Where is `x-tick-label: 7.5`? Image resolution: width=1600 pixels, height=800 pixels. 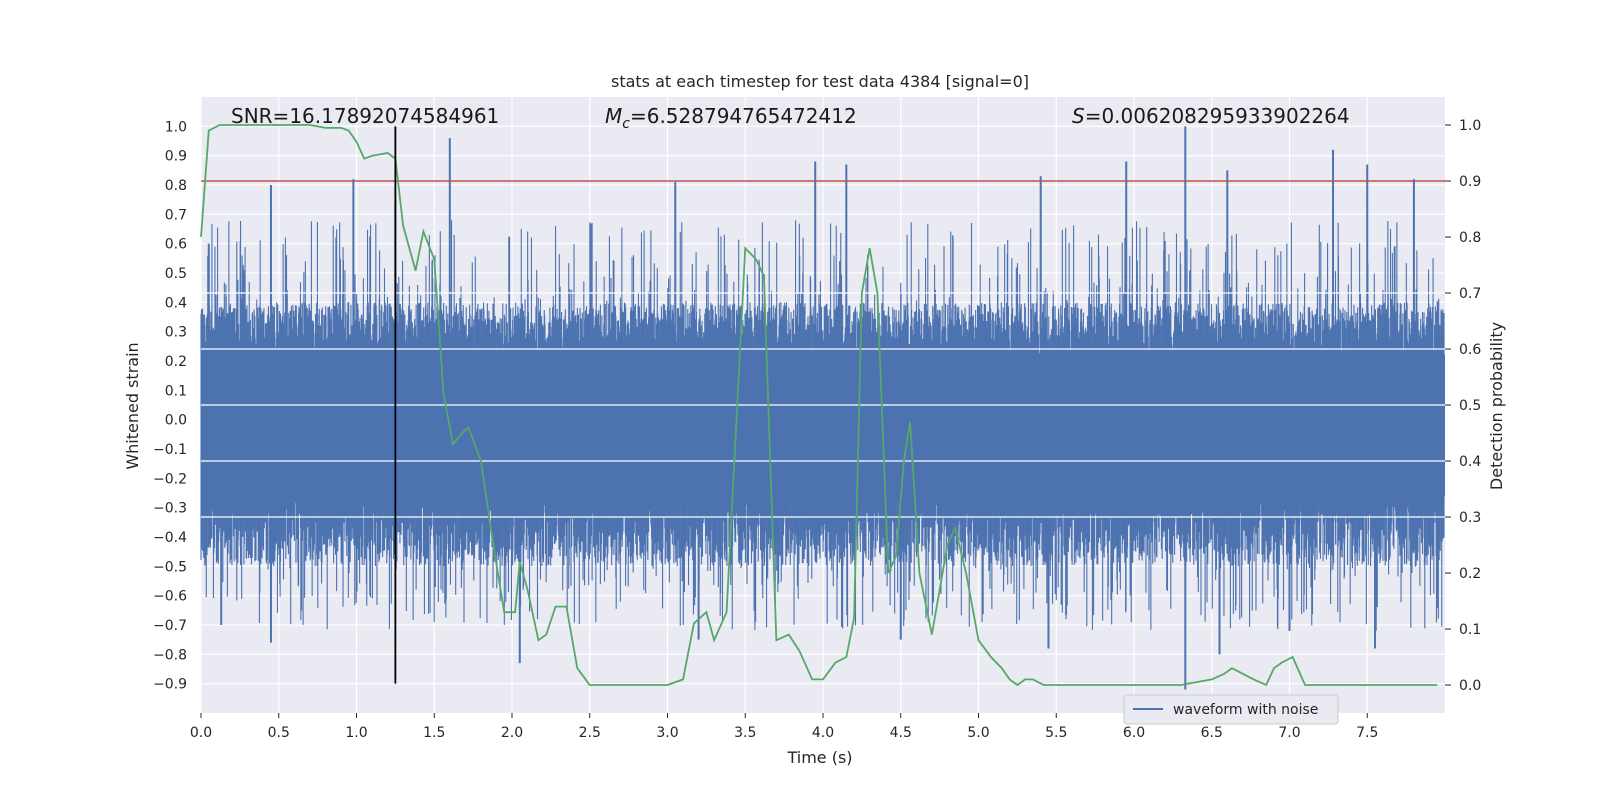 x-tick-label: 7.5 is located at coordinates (1367, 733).